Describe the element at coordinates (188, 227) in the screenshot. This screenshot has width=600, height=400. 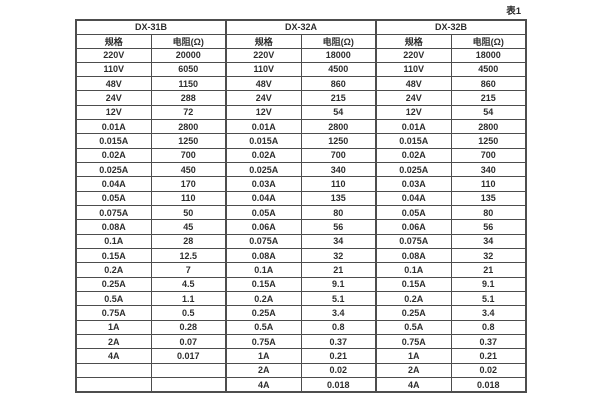
I see `resistance-cell: 45` at that location.